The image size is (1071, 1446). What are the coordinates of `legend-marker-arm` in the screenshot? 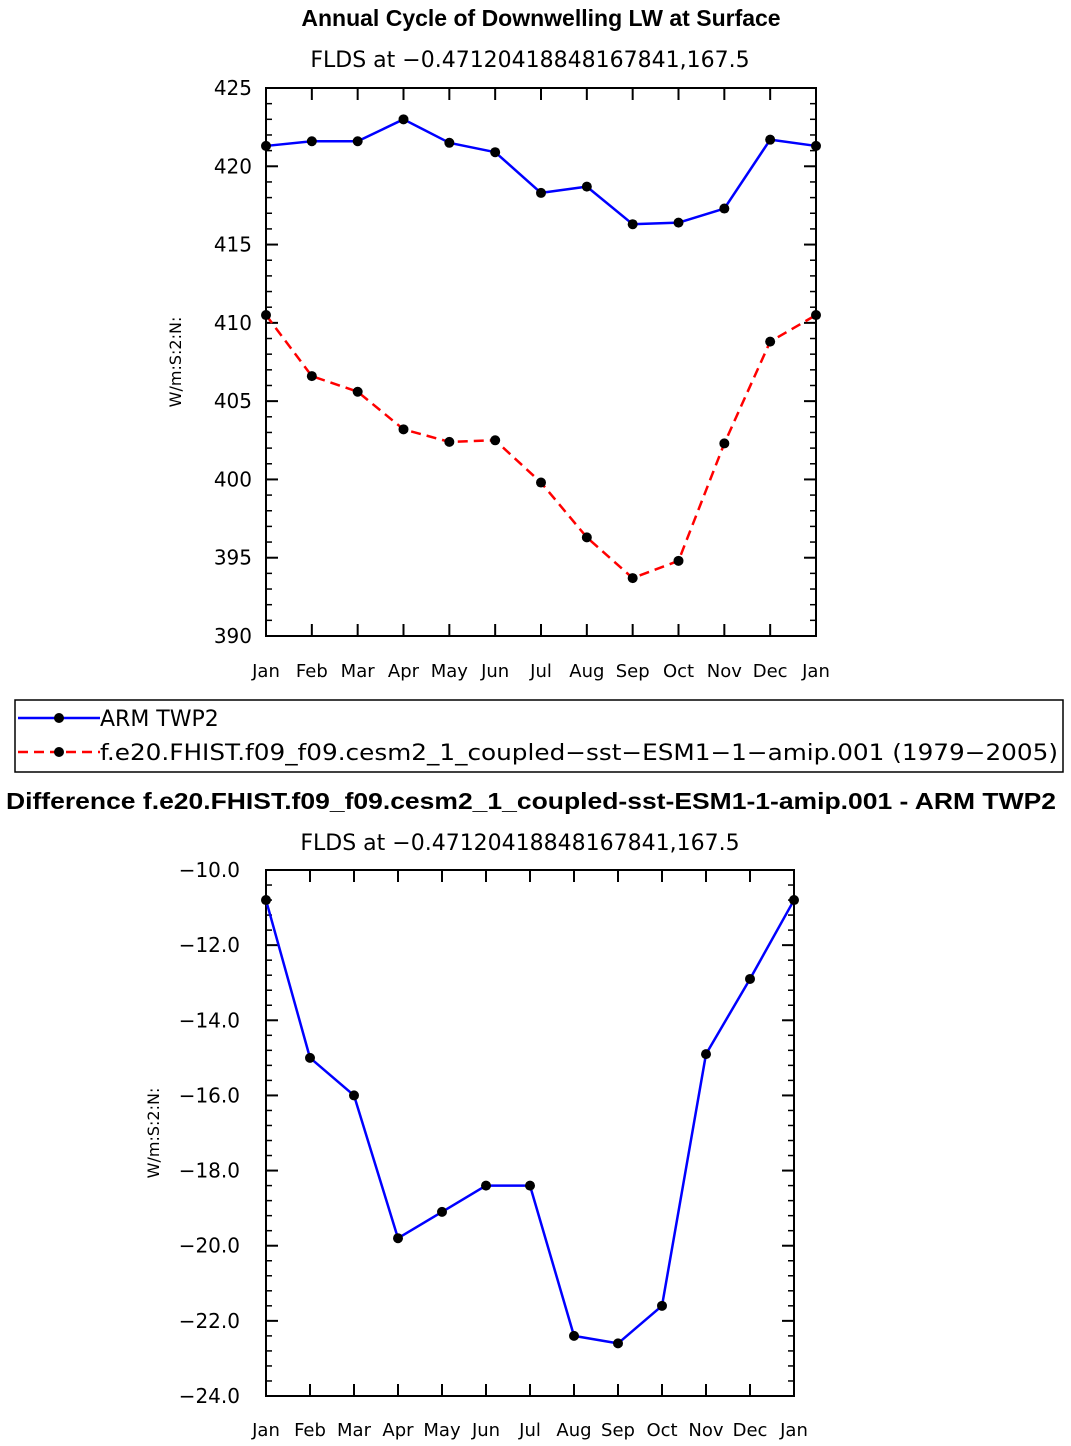 It's located at (59, 718).